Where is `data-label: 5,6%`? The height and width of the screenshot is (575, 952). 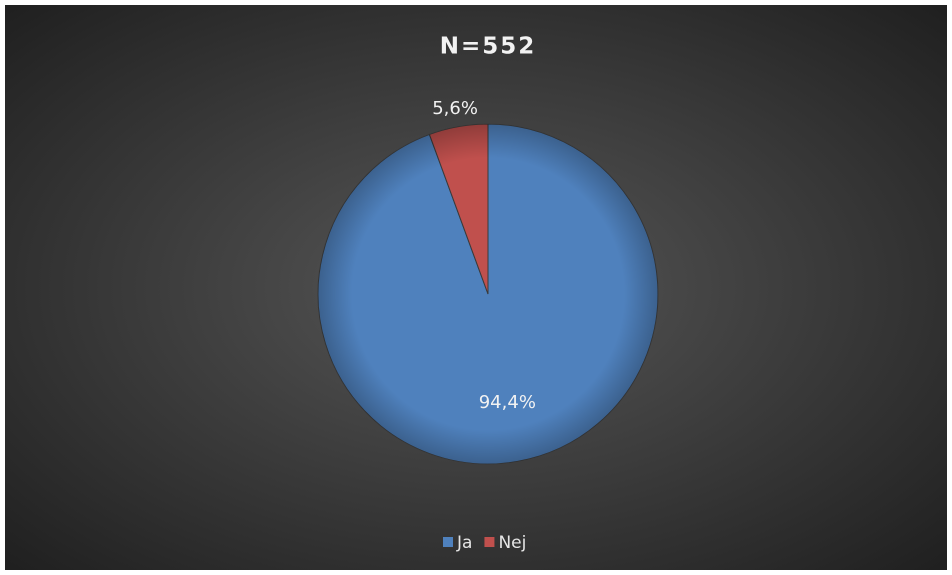
data-label: 5,6% is located at coordinates (455, 108).